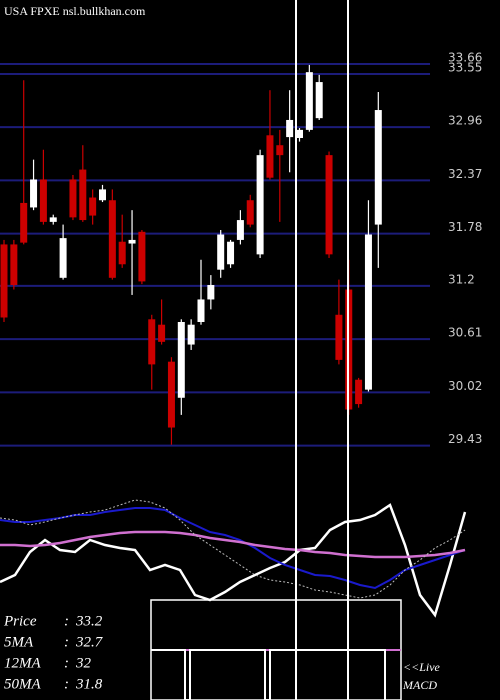  What do you see at coordinates (465, 58) in the screenshot?
I see `y-tick-label: 33.66` at bounding box center [465, 58].